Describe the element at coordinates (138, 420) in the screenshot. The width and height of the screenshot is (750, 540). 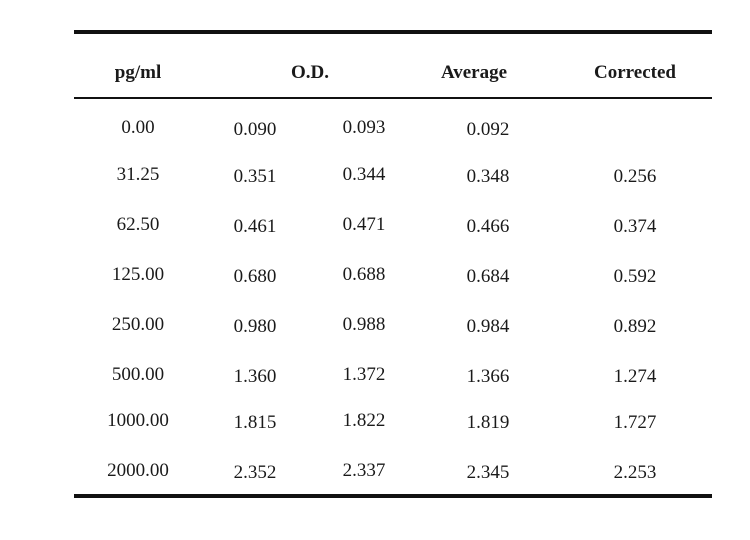
I see `cell-concentration: 1000.00` at that location.